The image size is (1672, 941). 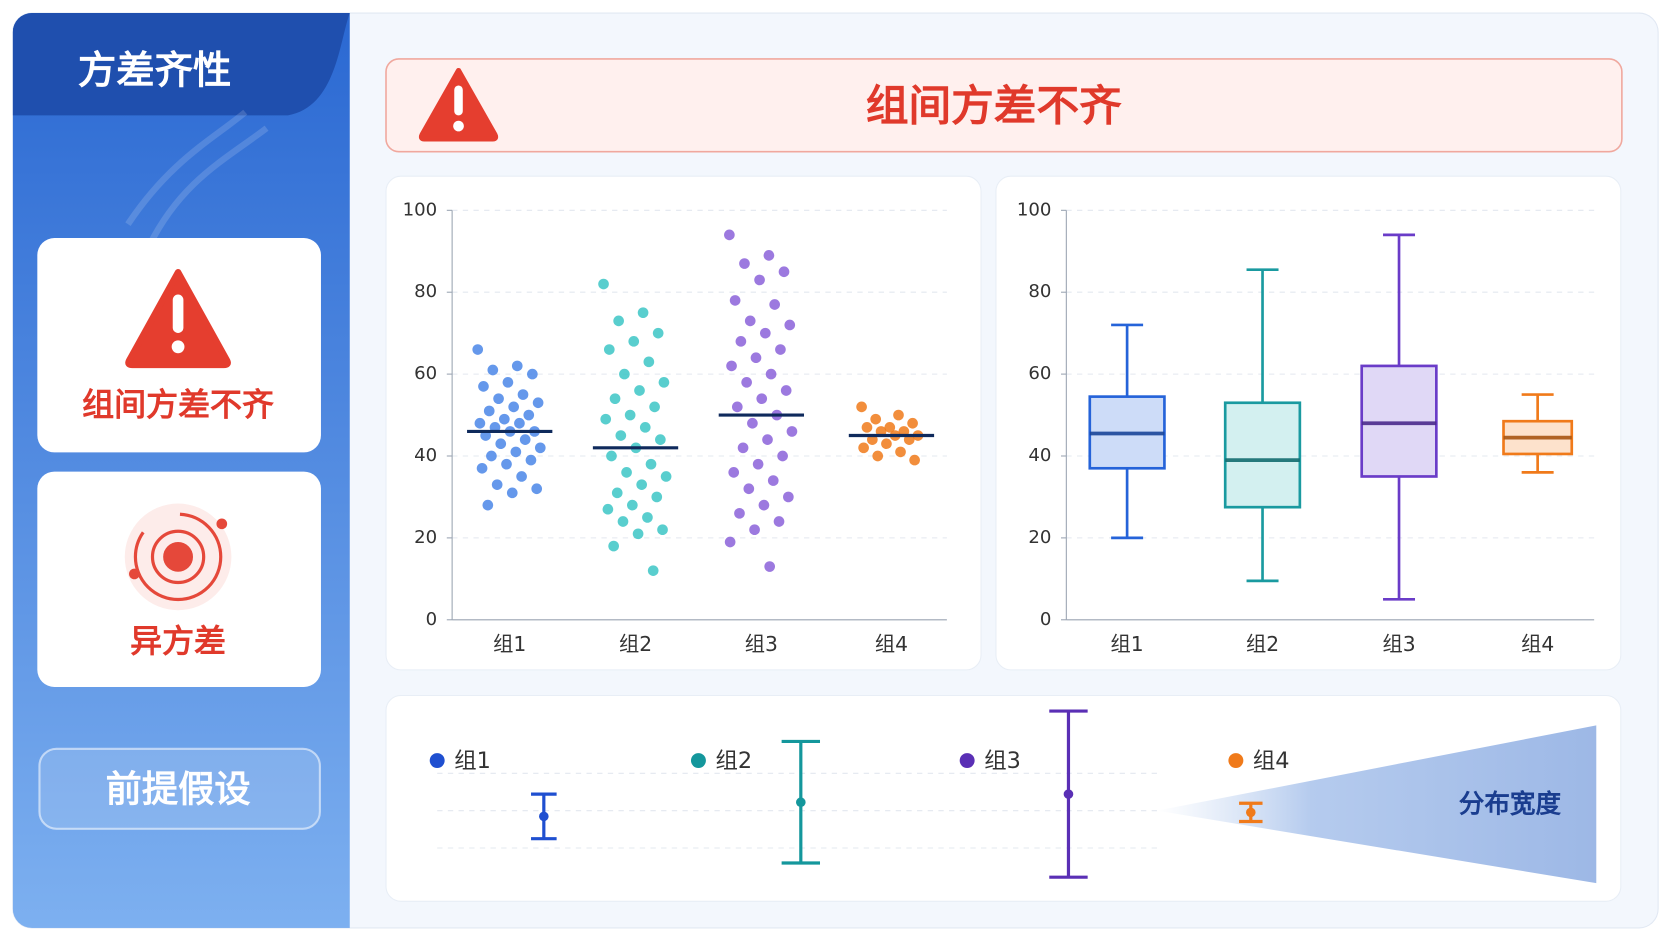 I want to click on y-tick-label: 80, so click(x=1039, y=291).